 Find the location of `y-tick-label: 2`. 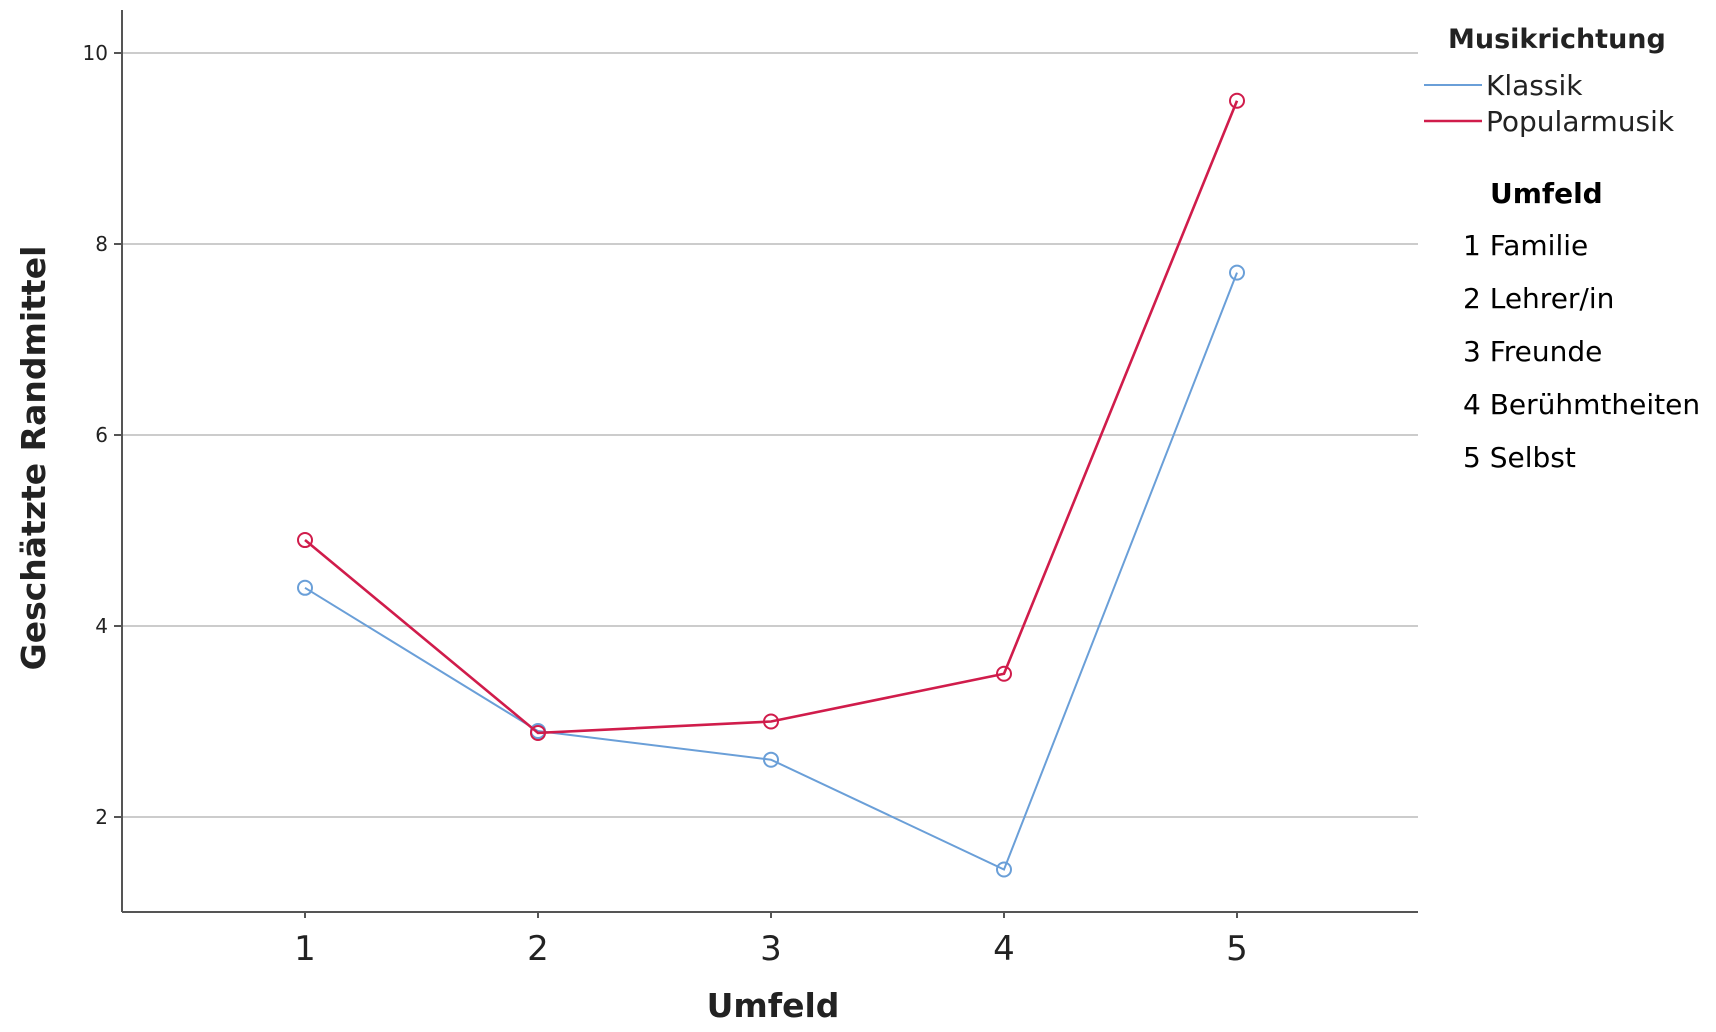

y-tick-label: 2 is located at coordinates (101, 817).